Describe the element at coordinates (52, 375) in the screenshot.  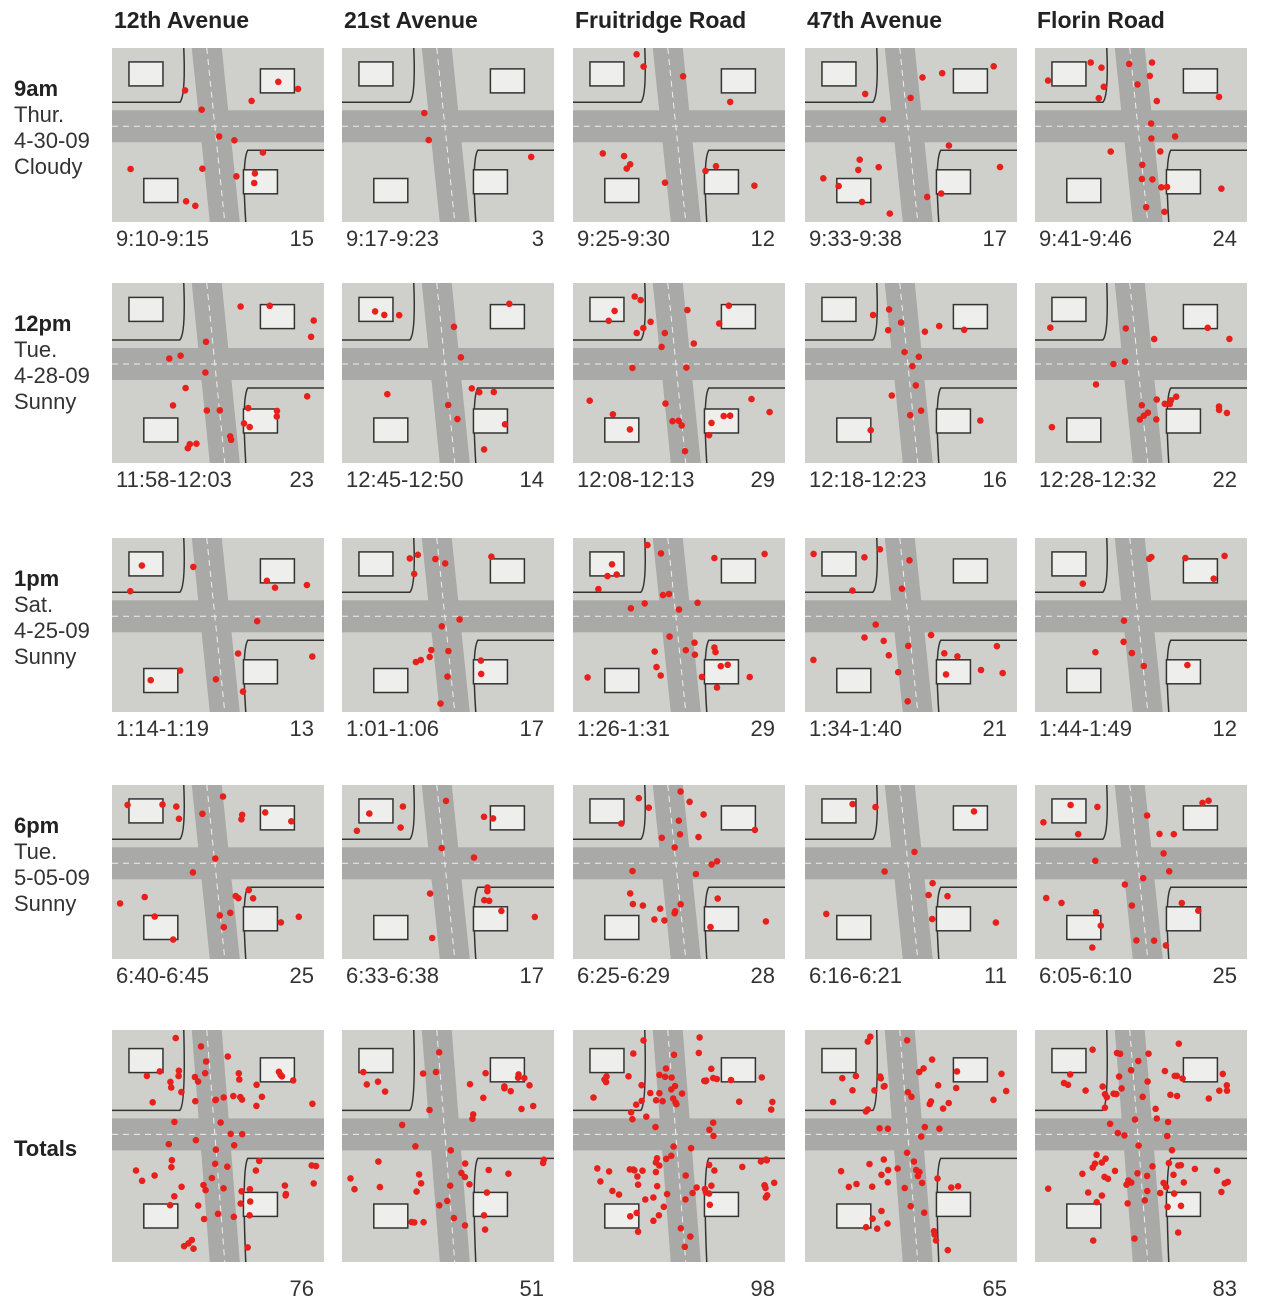
I see `row-label-date: 4-28-09` at that location.